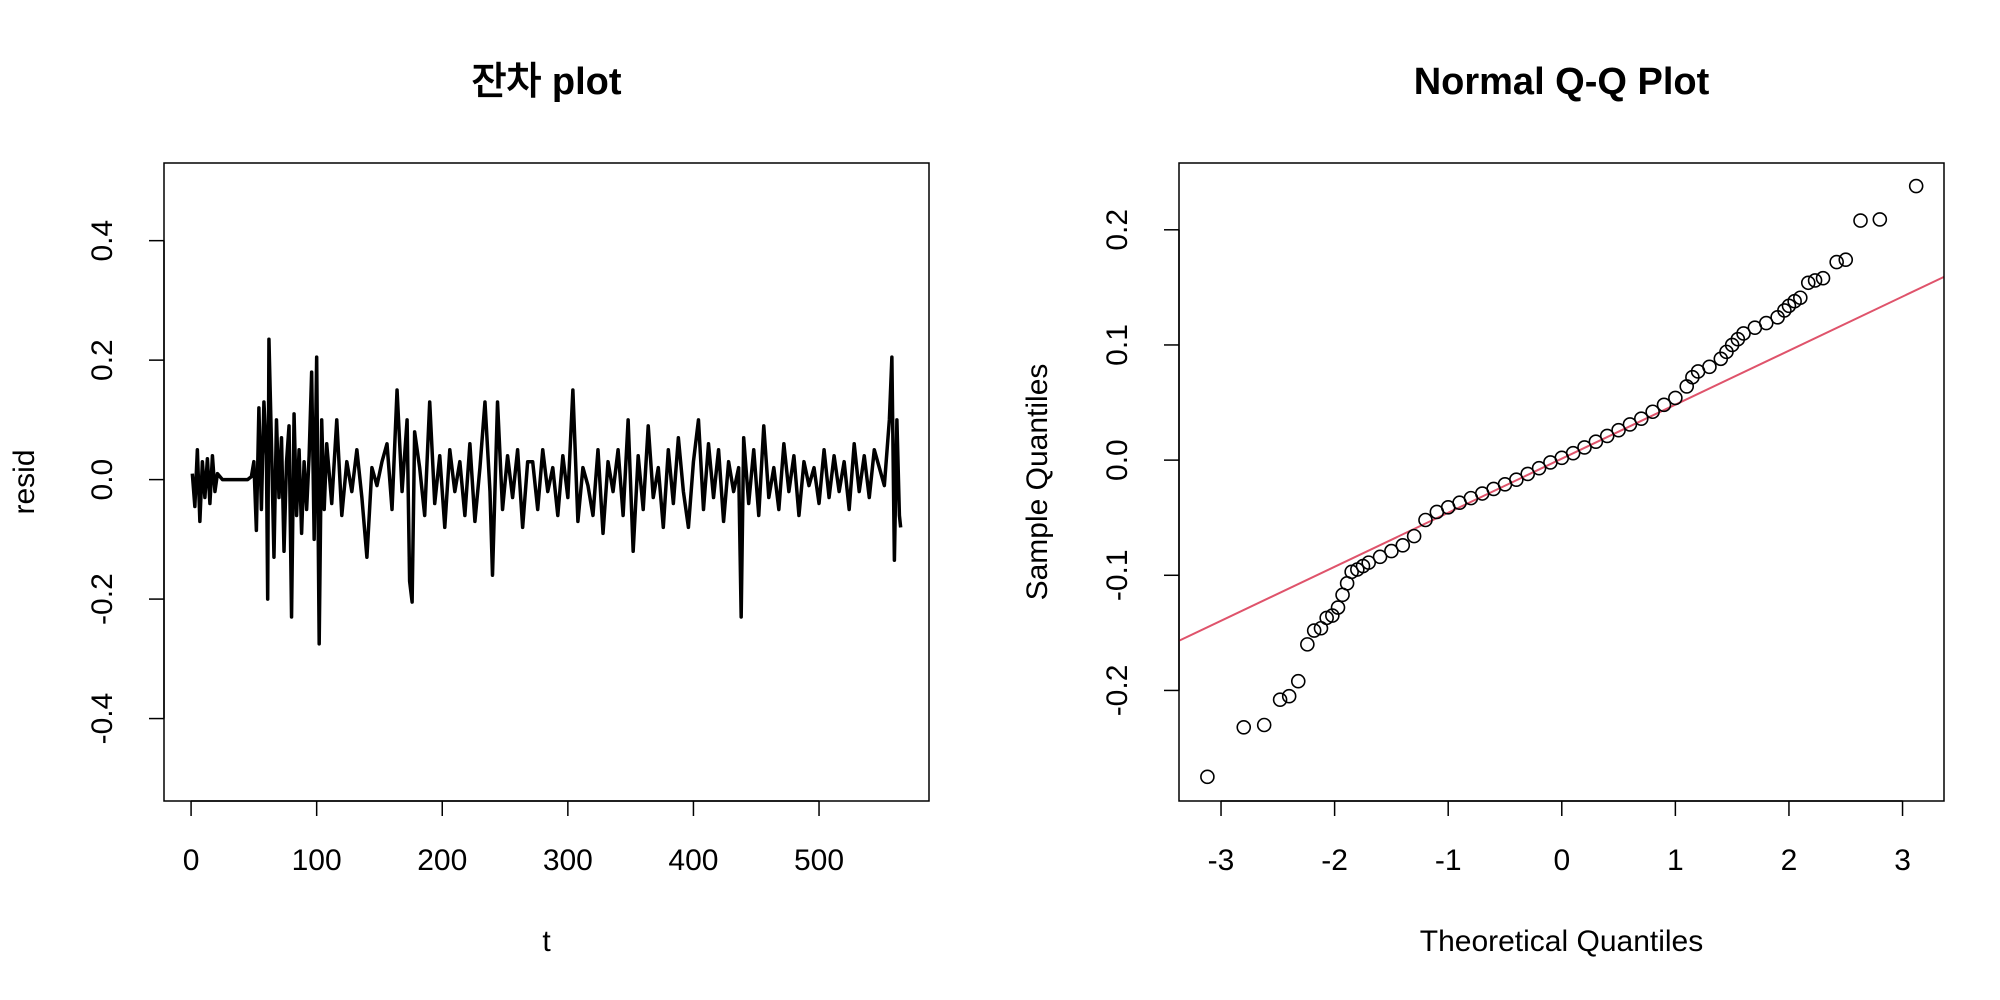  What do you see at coordinates (1037, 482) in the screenshot?
I see `y-axis-label: Sample Quantiles` at bounding box center [1037, 482].